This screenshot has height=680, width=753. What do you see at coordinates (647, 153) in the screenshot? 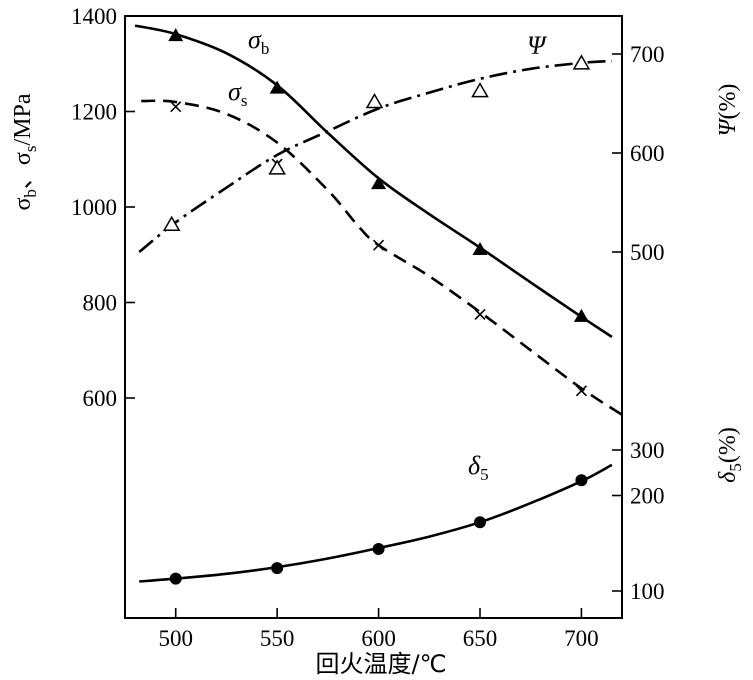
I see `y-right-psi-tick-label: 600` at bounding box center [647, 153].